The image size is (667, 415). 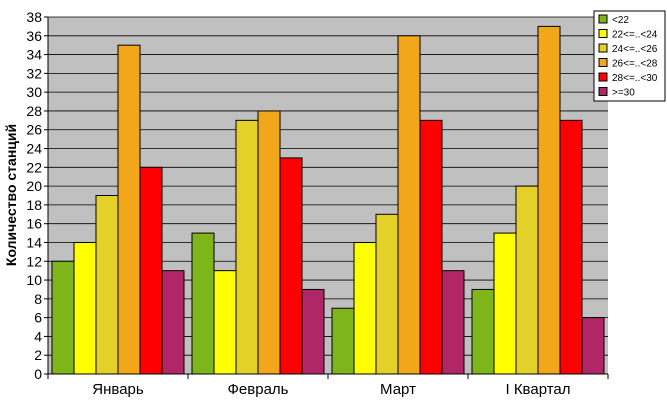 I want to click on y-tick-label: 28, so click(x=34, y=111).